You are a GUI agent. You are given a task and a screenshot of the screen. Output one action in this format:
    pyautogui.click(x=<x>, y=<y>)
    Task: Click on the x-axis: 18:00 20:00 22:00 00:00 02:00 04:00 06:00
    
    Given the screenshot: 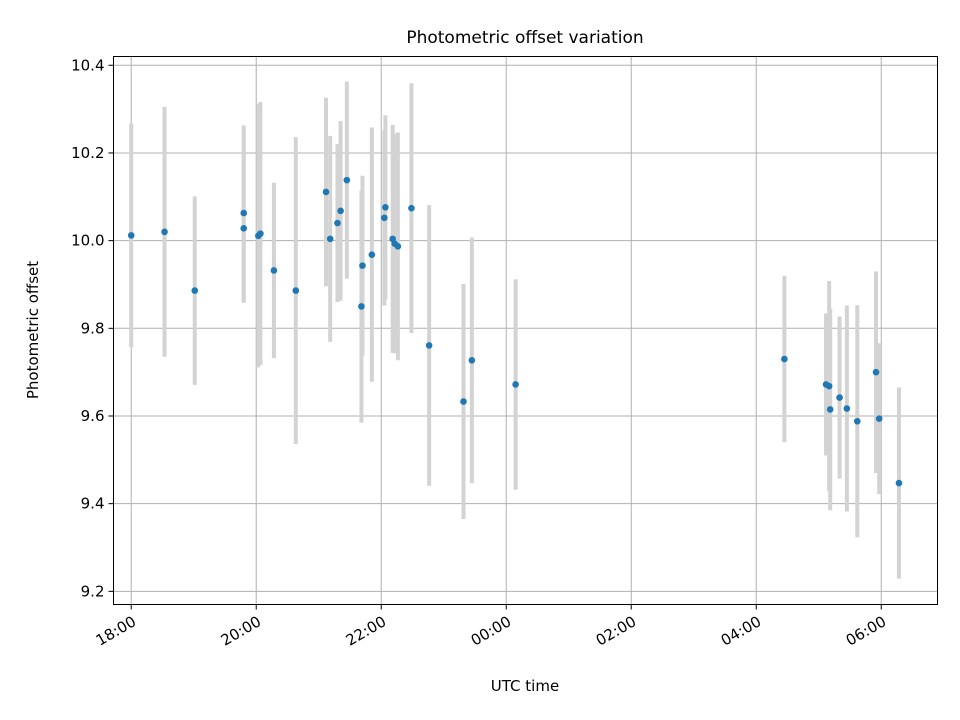 What is the action you would take?
    pyautogui.click(x=491, y=627)
    